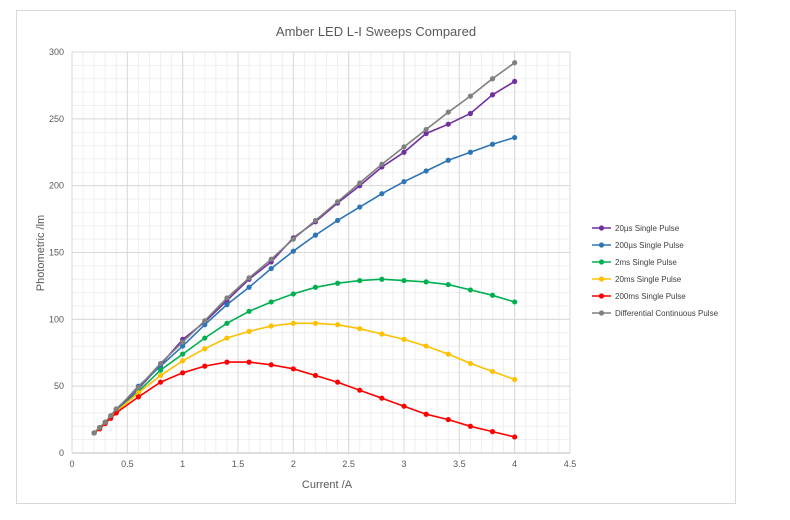 The width and height of the screenshot is (790, 520). Describe the element at coordinates (459, 464) in the screenshot. I see `x-tick-label: 3.5` at that location.